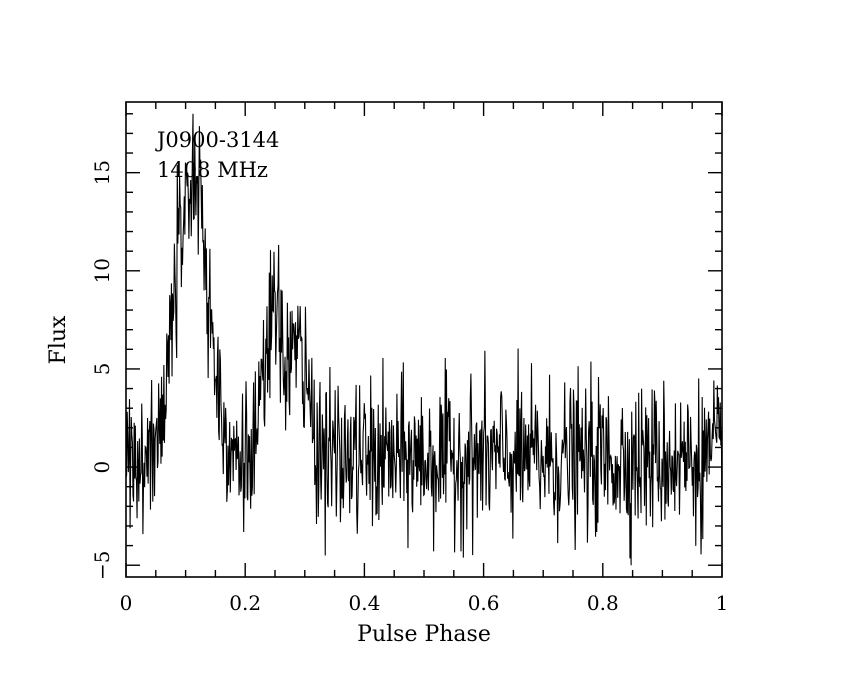 The image size is (850, 680). Describe the element at coordinates (126, 603) in the screenshot. I see `x-tick-label: 0` at that location.